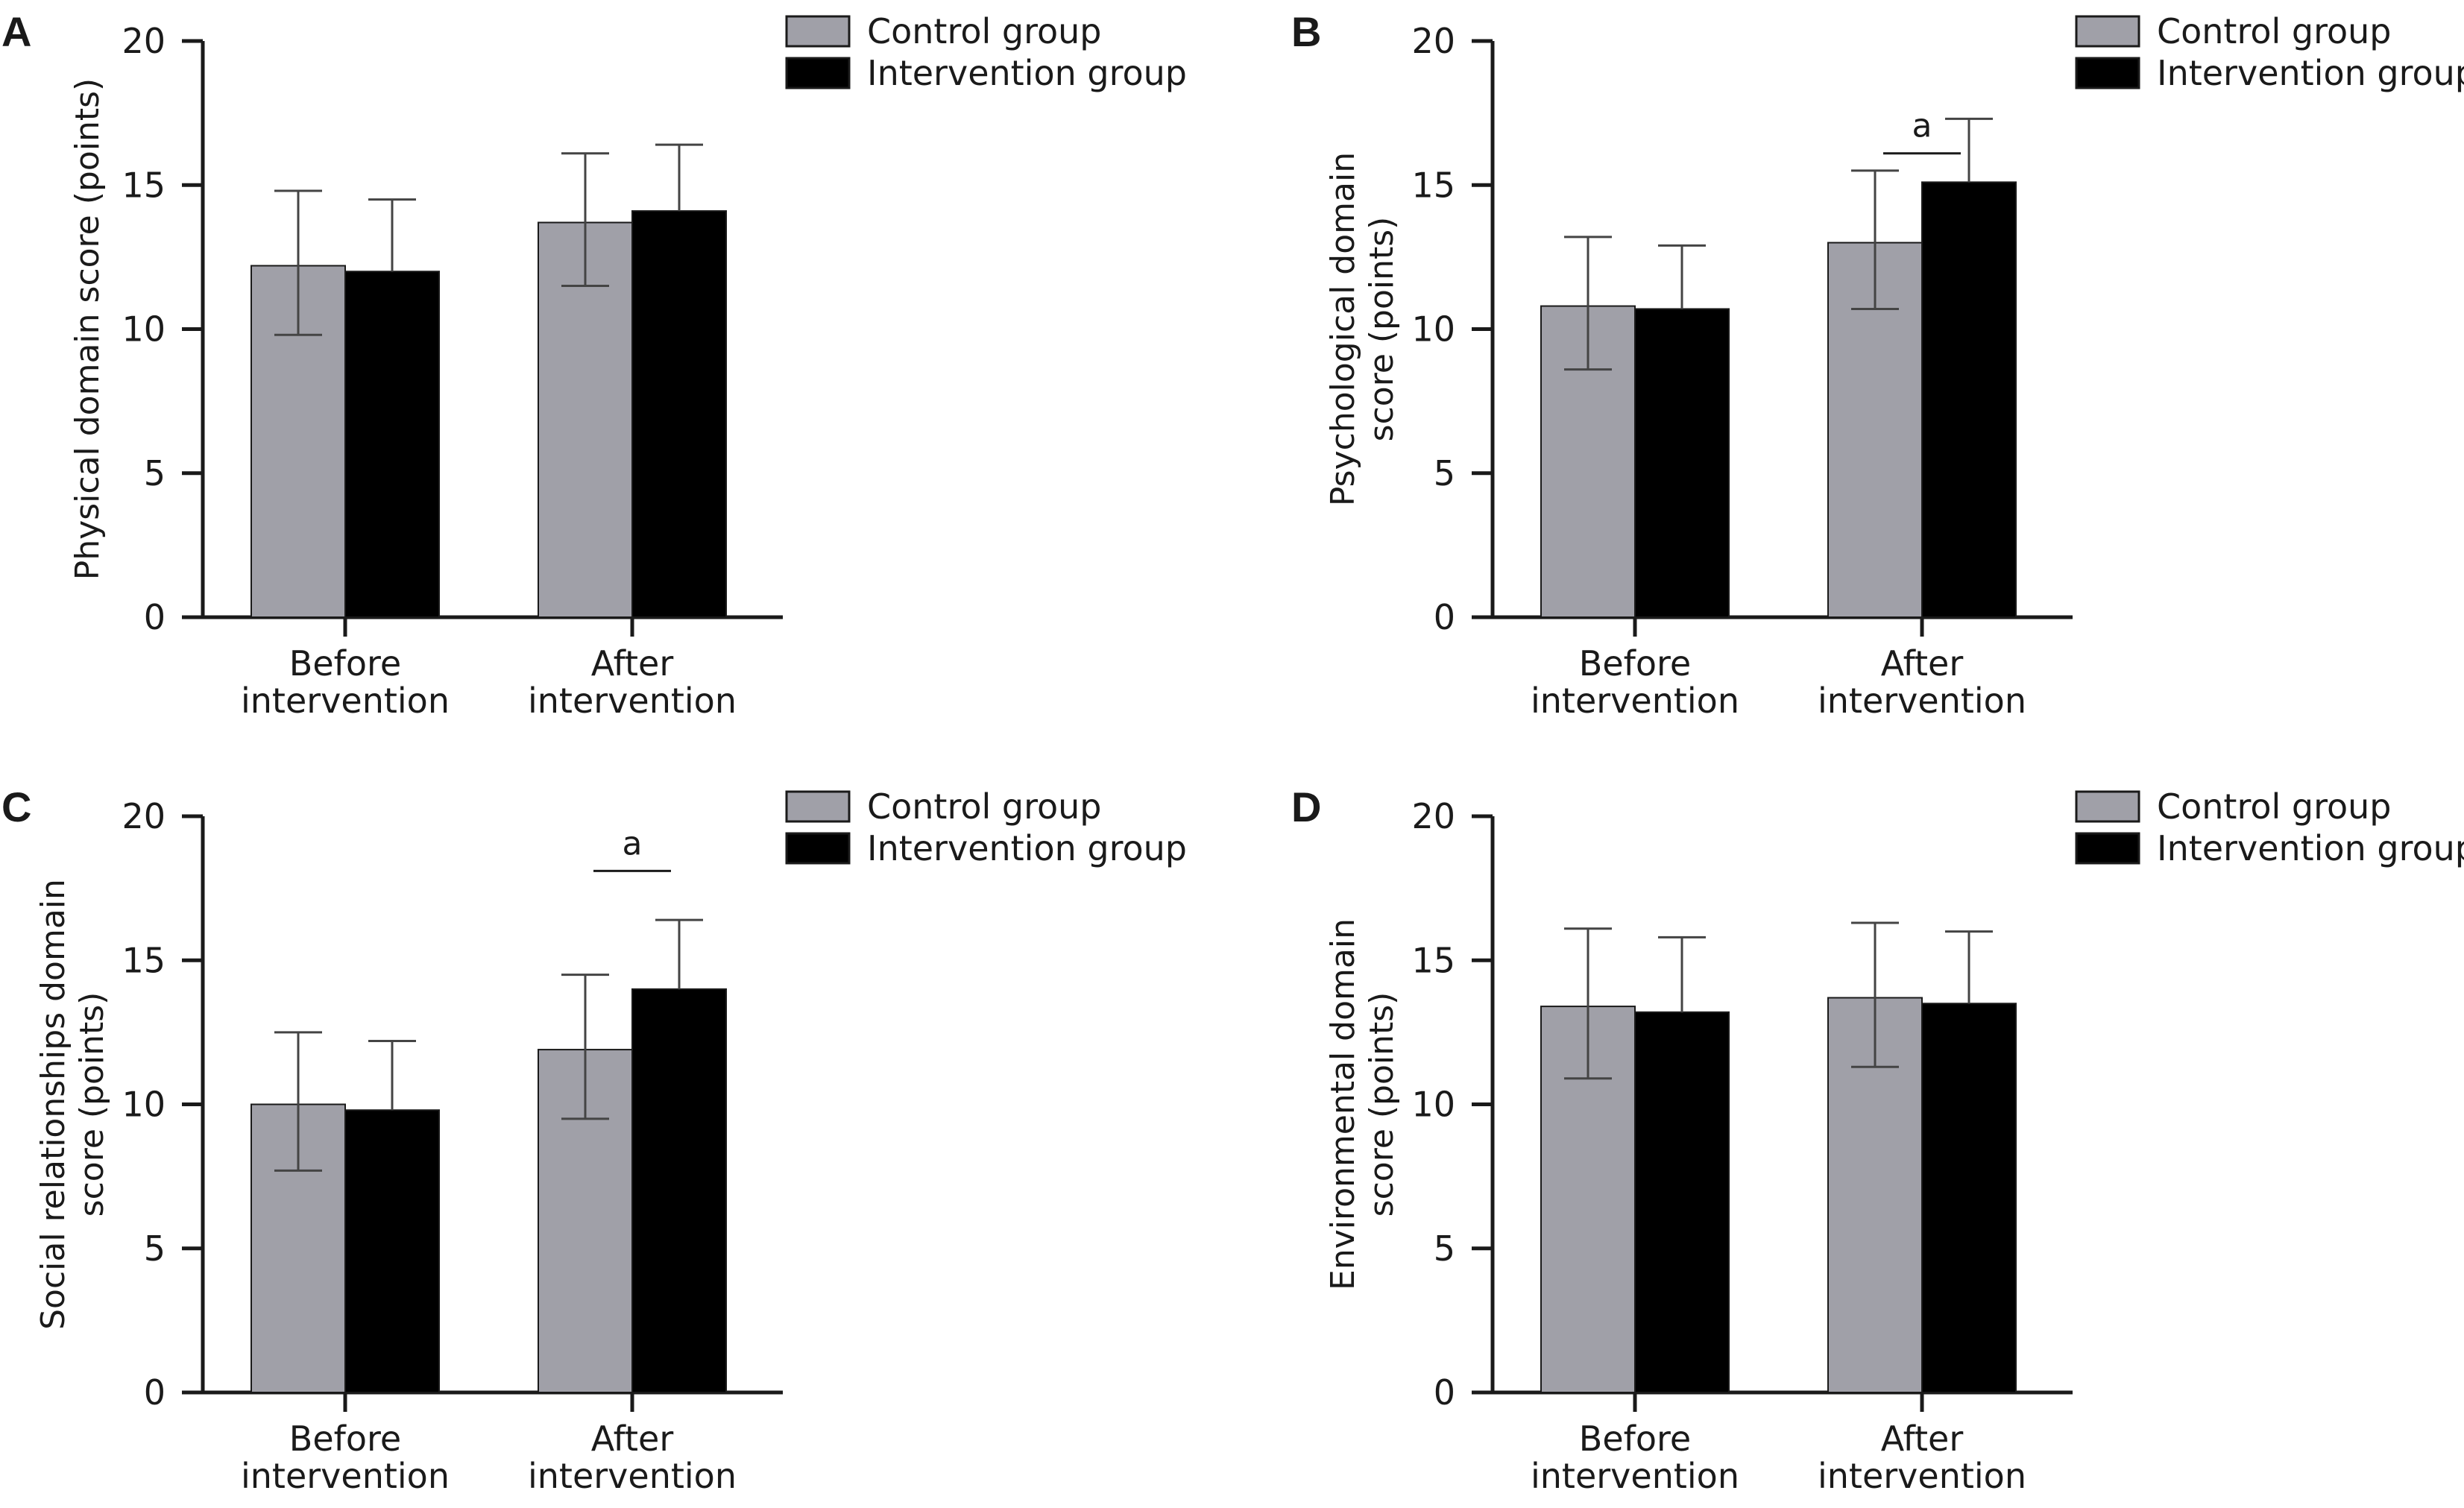  I want to click on panel-letter: B, so click(1306, 31).